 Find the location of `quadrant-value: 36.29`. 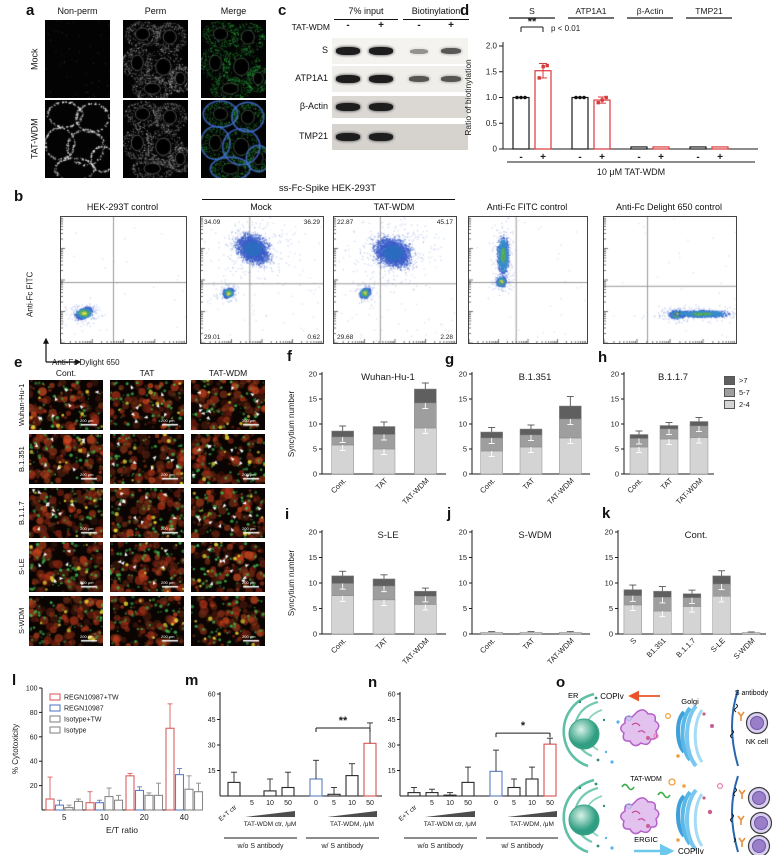

quadrant-value: 36.29 is located at coordinates (311, 222).